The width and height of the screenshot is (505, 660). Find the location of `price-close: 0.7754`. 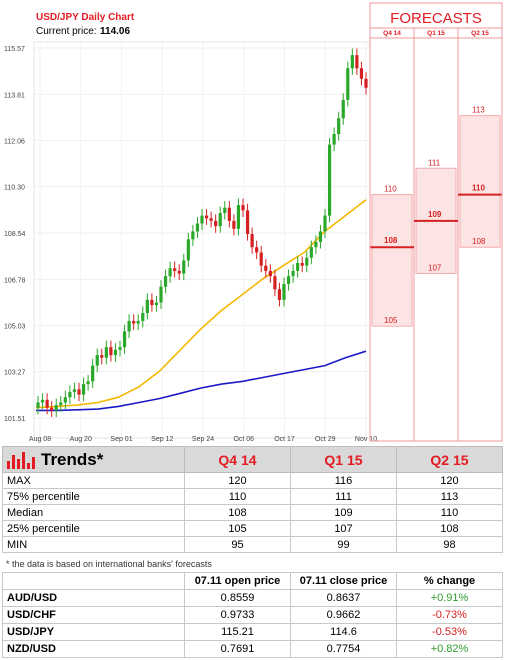

price-close: 0.7754 is located at coordinates (343, 649).